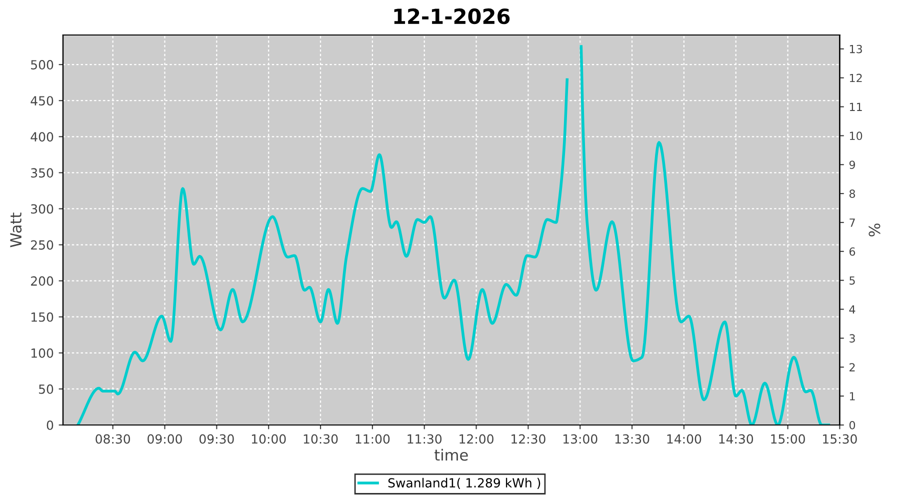 Image resolution: width=900 pixels, height=500 pixels. I want to click on x-tick-label: 10:30, so click(321, 439).